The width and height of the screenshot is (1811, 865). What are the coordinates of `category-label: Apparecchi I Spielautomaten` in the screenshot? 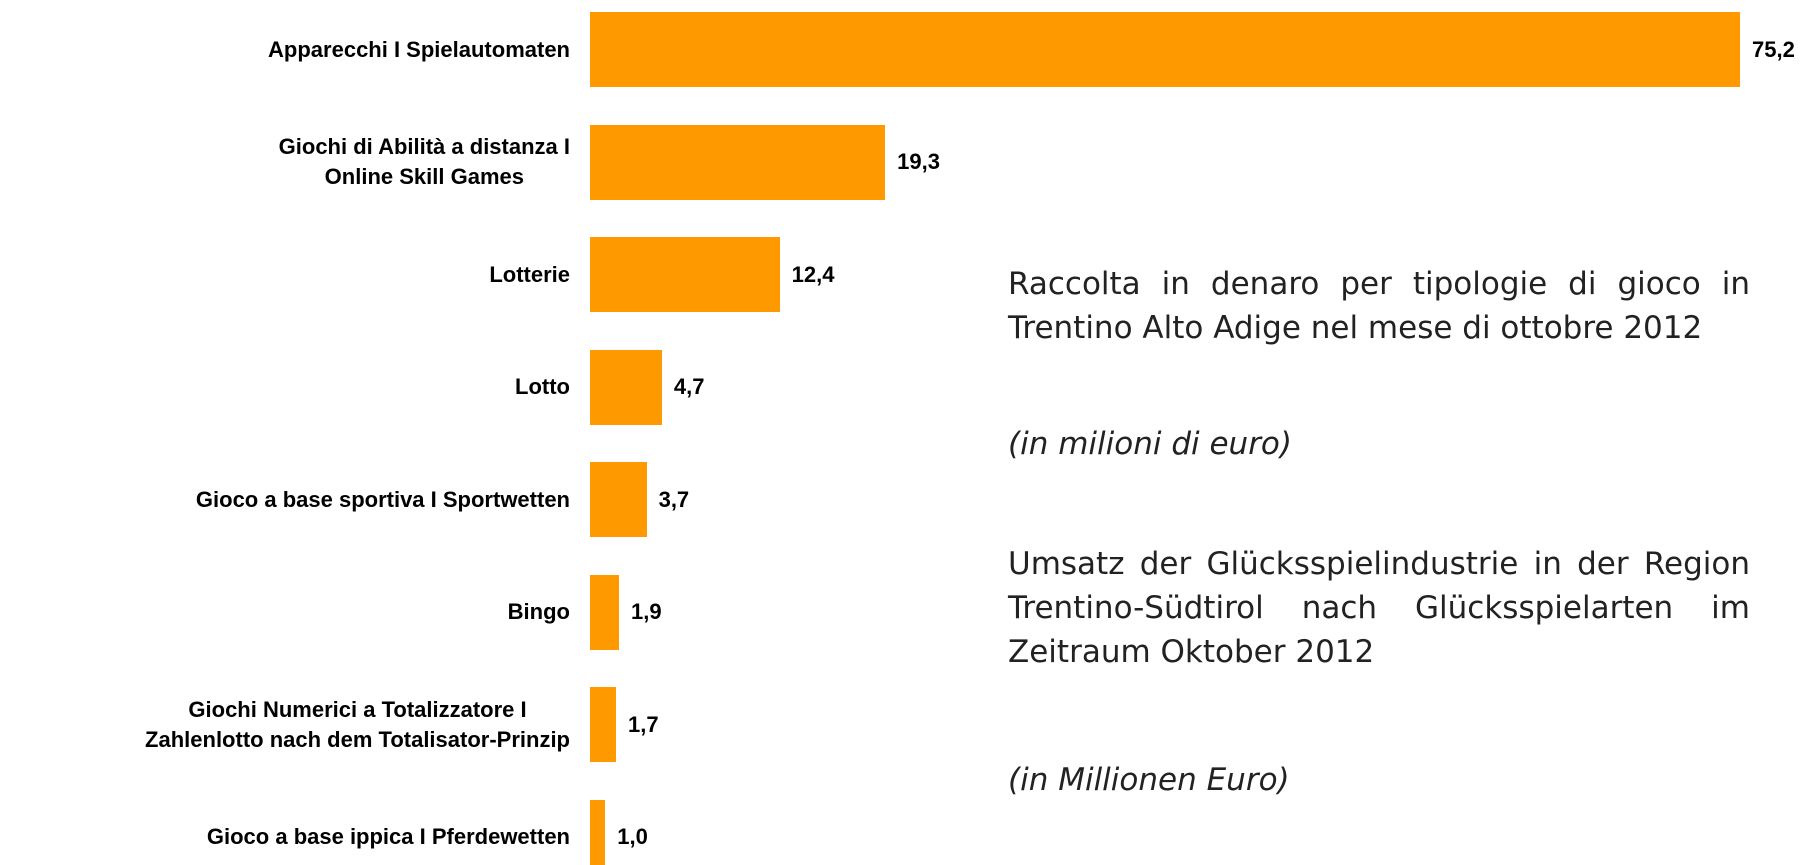 It's located at (419, 49).